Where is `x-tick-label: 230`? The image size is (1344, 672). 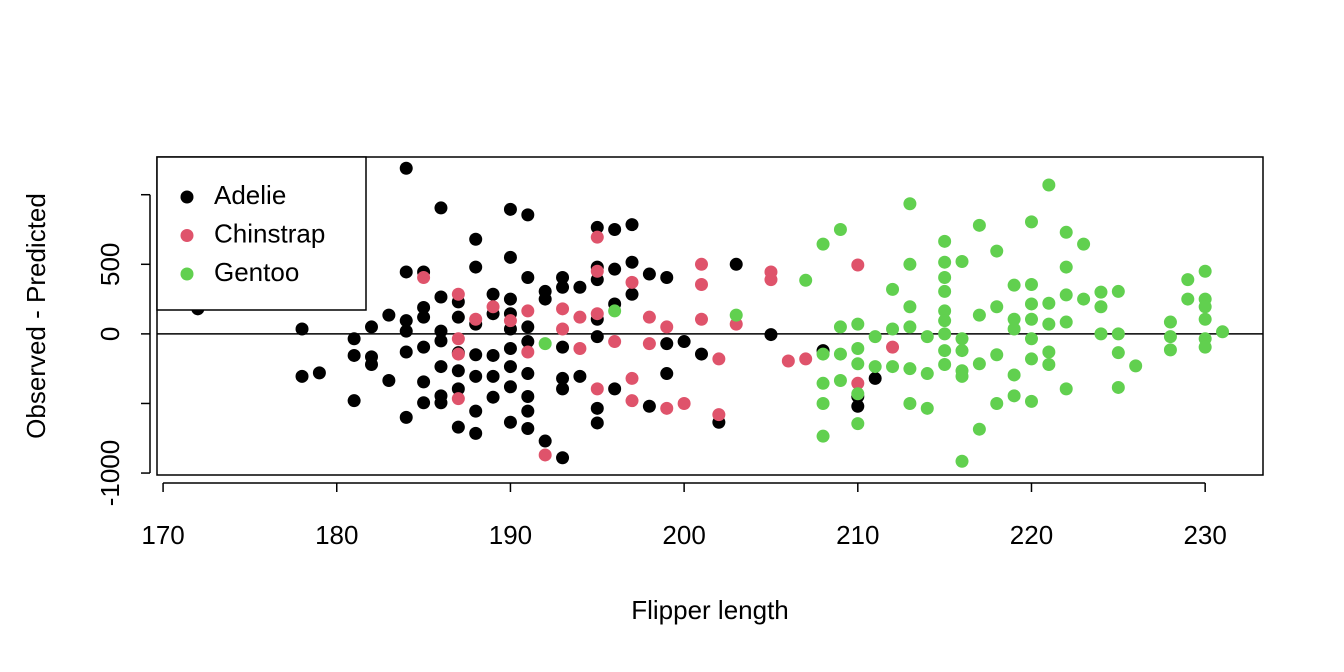
x-tick-label: 230 is located at coordinates (1204, 535).